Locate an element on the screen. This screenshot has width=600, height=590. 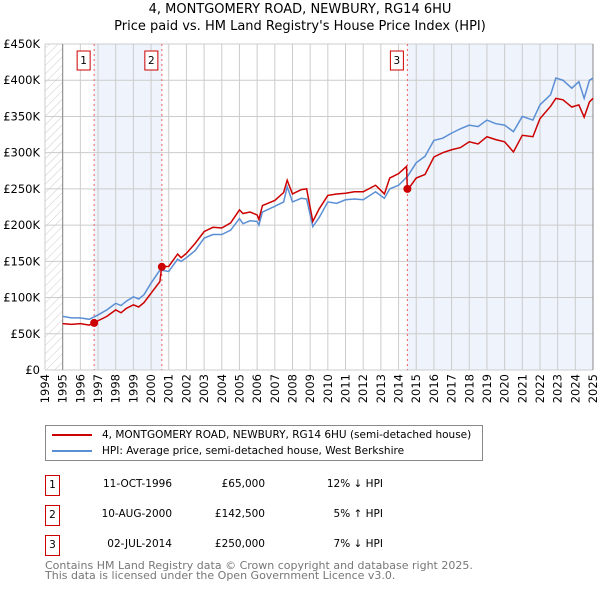
transaction-price: £65,000 is located at coordinates (243, 484).